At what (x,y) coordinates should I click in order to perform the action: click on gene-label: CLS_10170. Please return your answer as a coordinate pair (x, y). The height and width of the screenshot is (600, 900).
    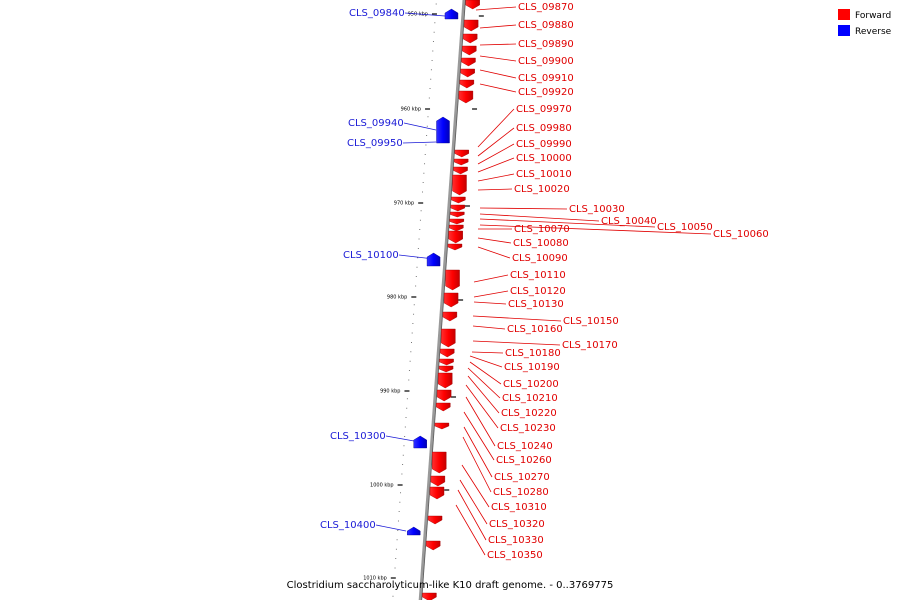
    Looking at the image, I should click on (590, 345).